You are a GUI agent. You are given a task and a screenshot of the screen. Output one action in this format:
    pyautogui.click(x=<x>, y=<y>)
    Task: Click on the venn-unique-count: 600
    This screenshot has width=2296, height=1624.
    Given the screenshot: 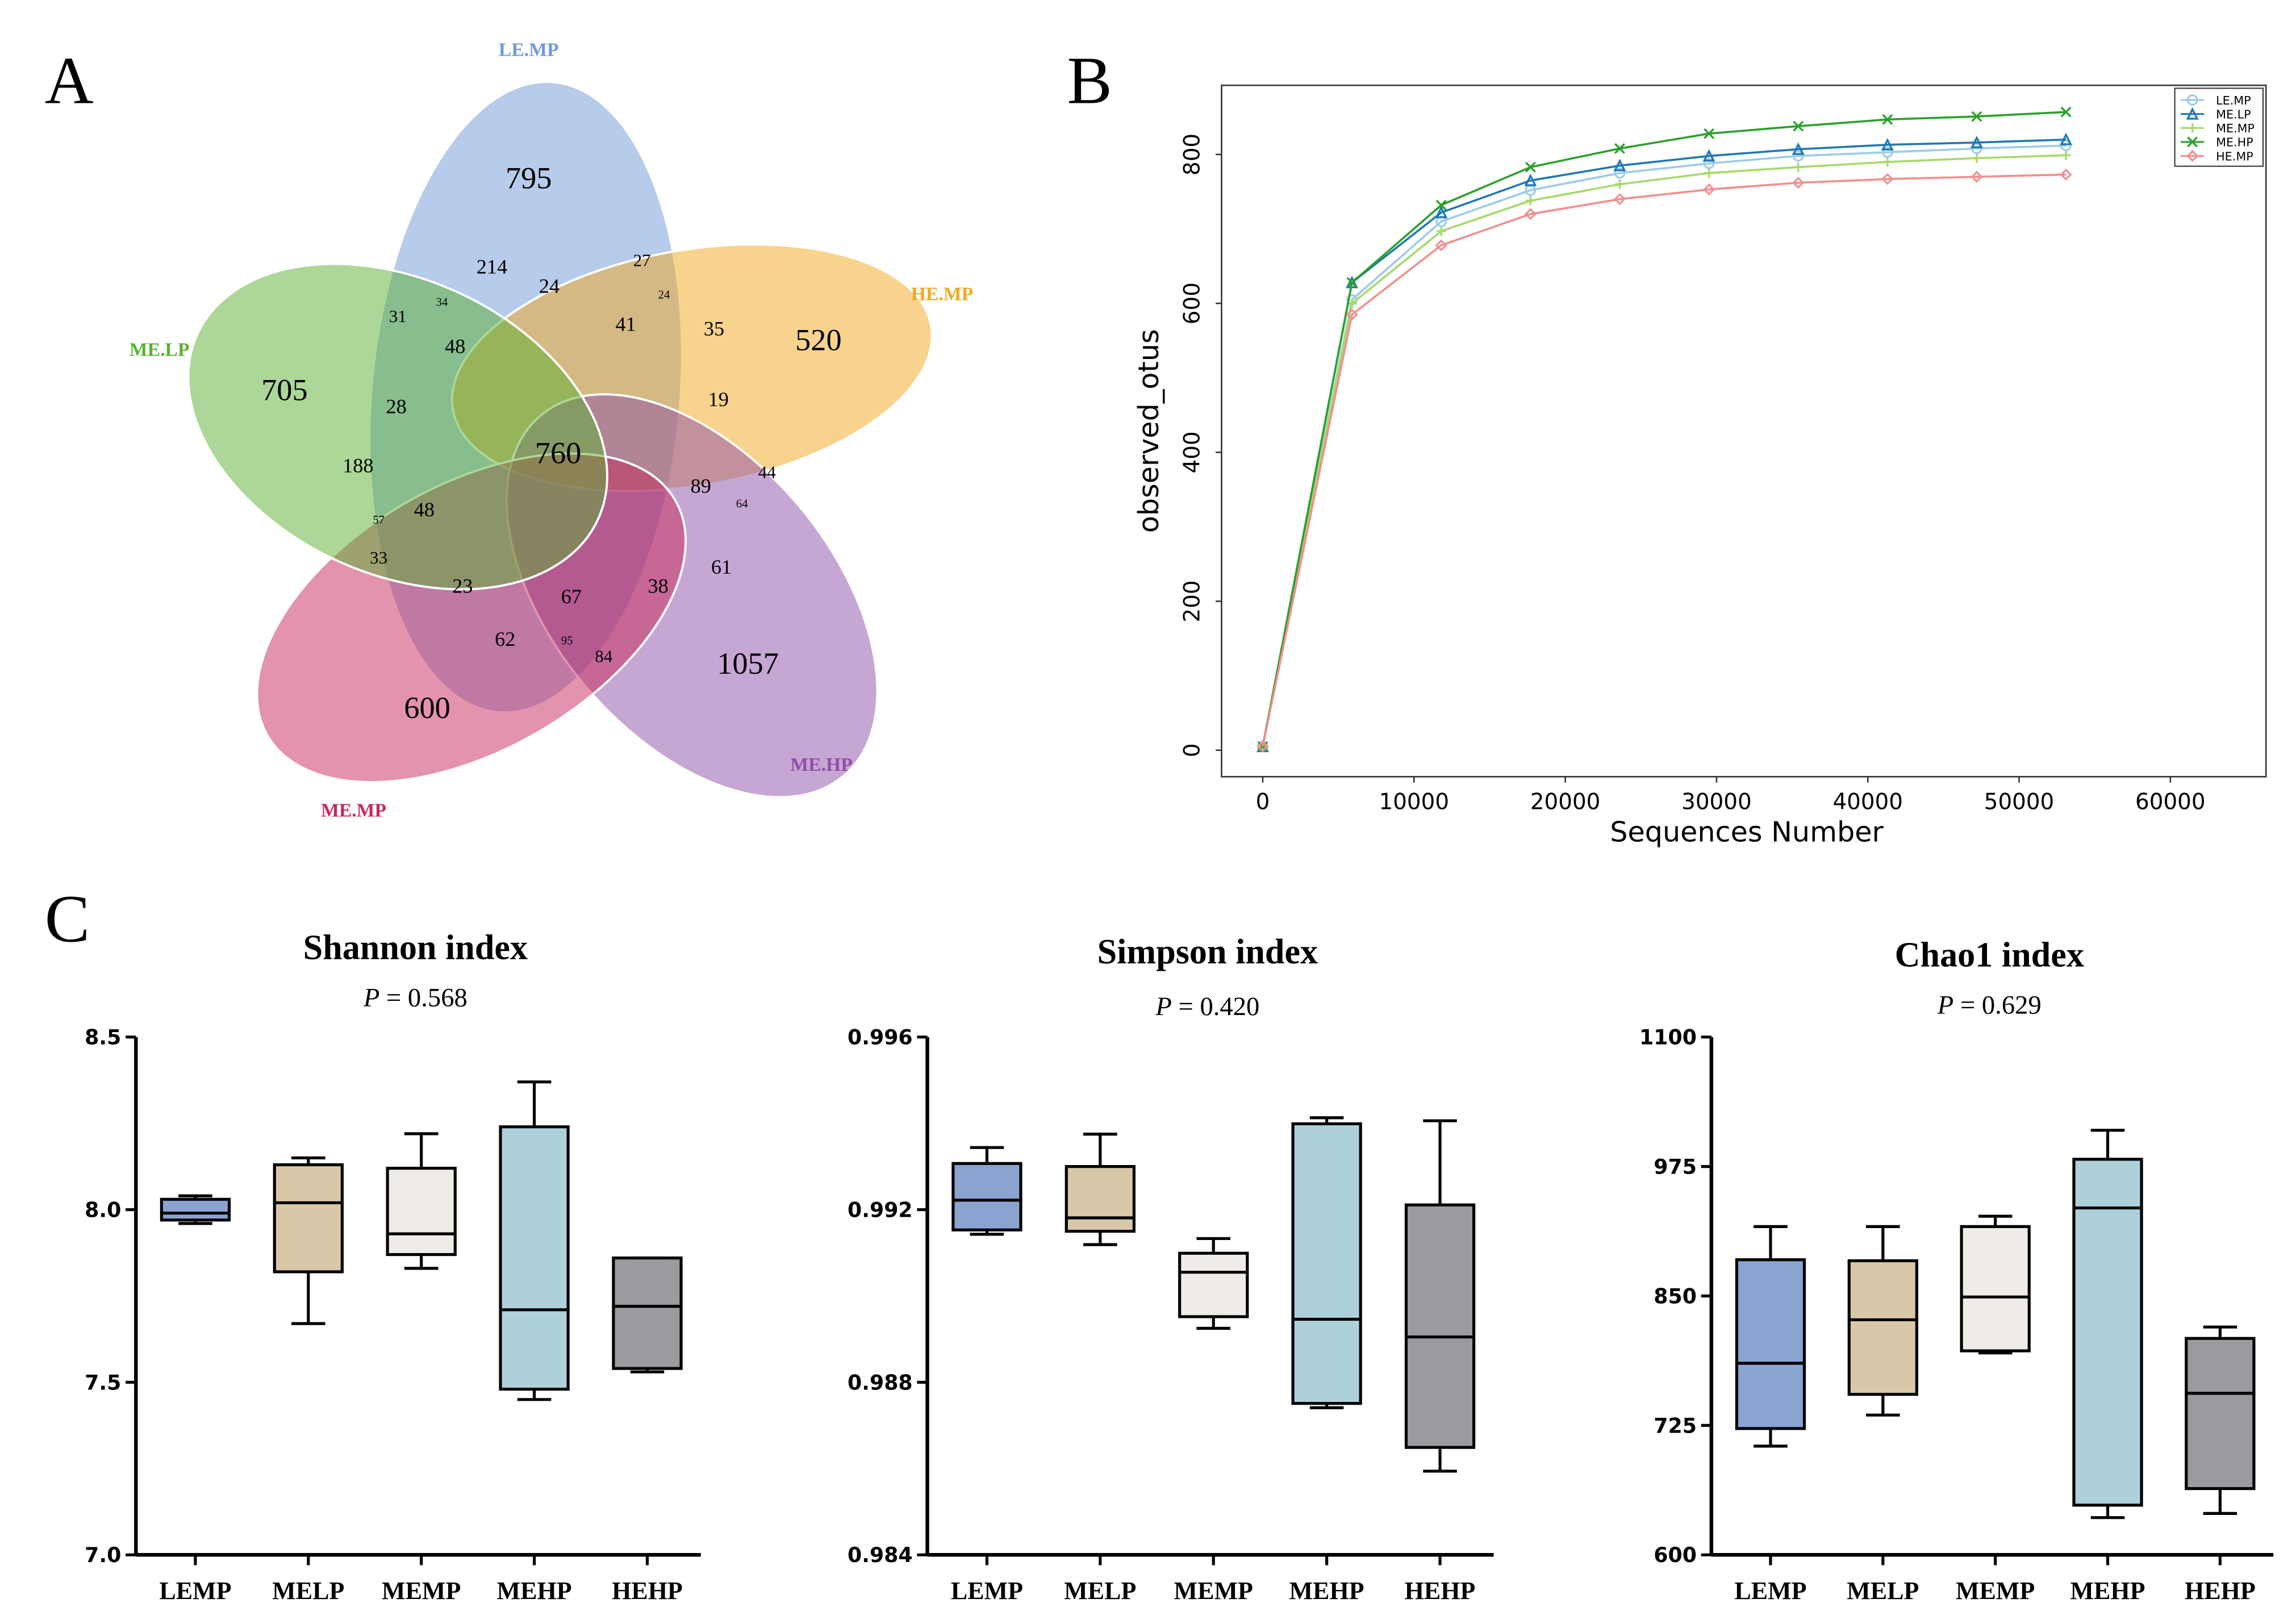 What is the action you would take?
    pyautogui.click(x=427, y=708)
    